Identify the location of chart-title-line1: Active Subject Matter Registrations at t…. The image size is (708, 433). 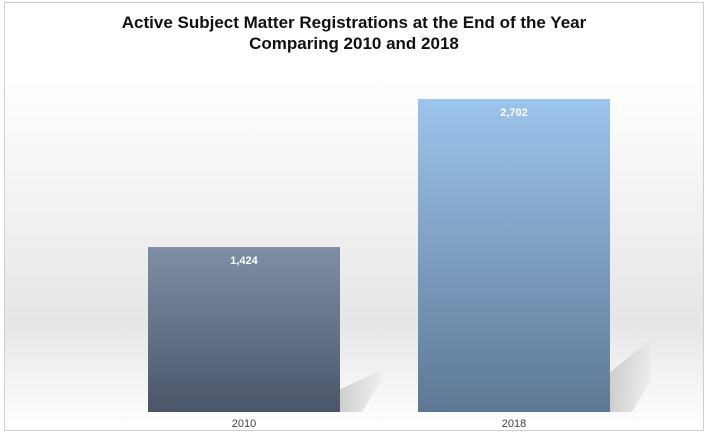
(354, 22).